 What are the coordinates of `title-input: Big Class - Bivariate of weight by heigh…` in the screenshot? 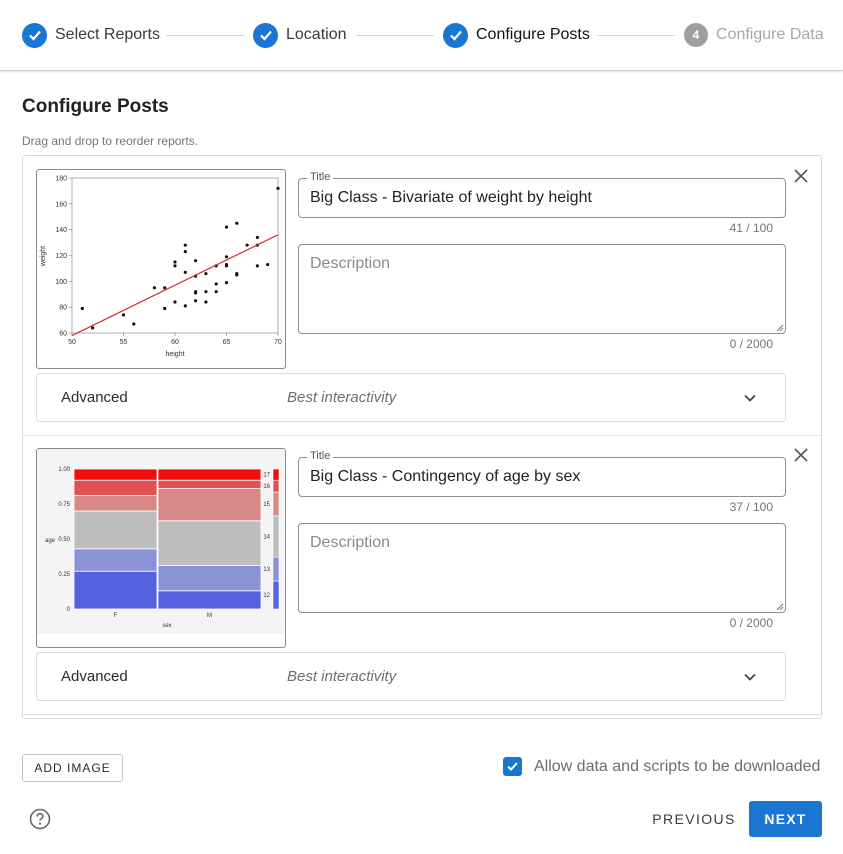 It's located at (451, 197).